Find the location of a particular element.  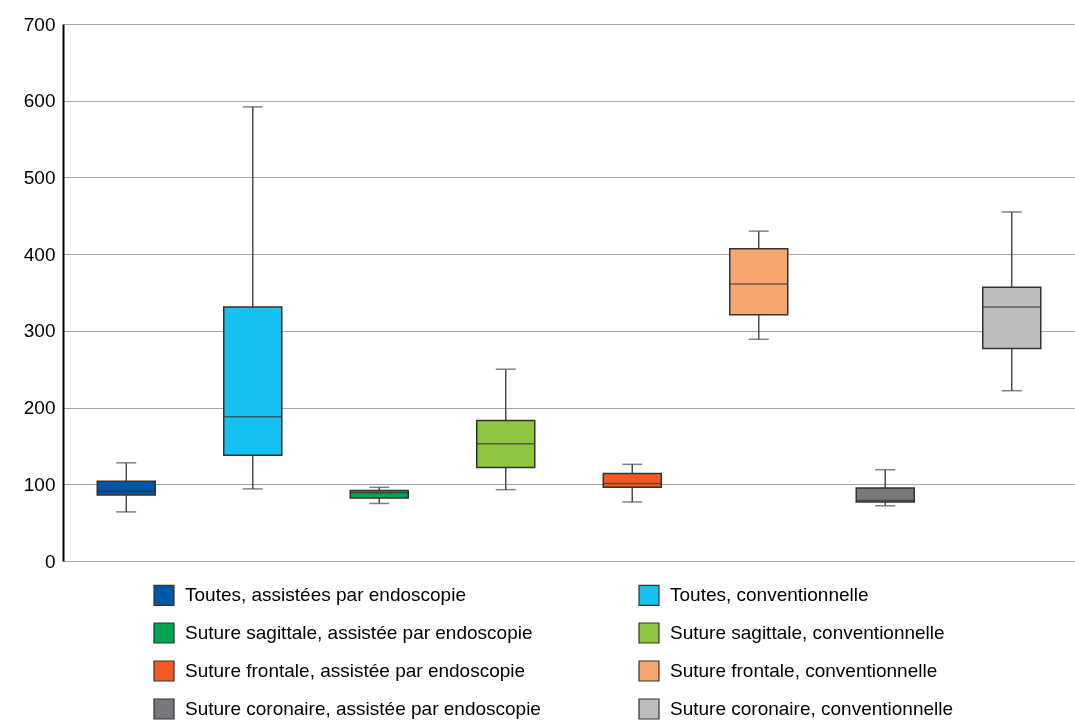

legend-label: Suture sagittale, conventionnelle is located at coordinates (807, 632).